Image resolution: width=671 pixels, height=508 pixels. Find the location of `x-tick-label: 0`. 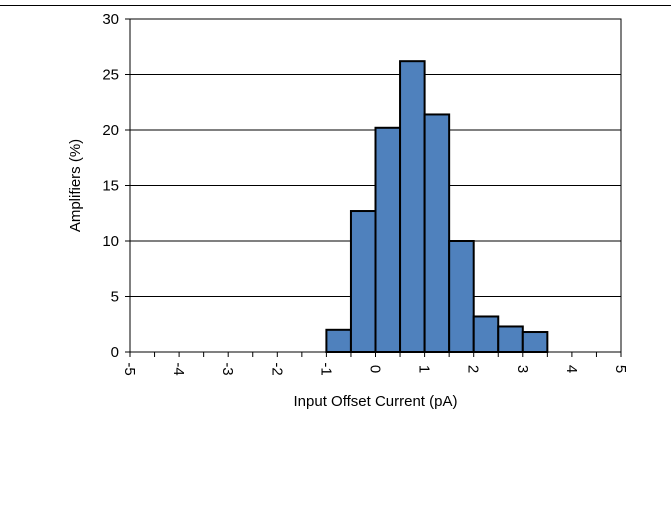

x-tick-label: 0 is located at coordinates (375, 369).